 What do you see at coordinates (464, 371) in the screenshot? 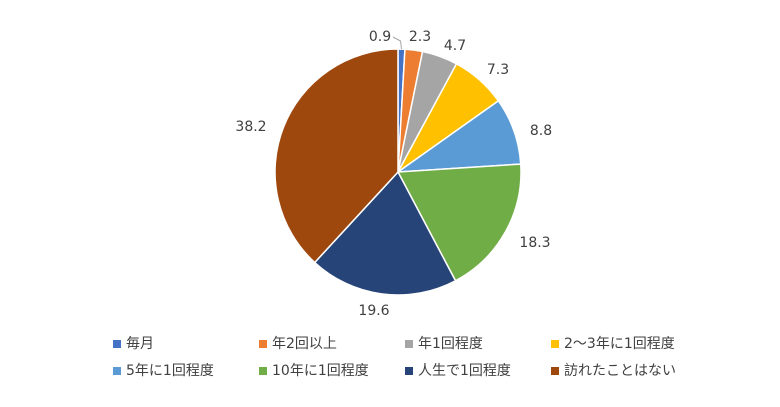
I see `legend-label: 人生で1回程度` at bounding box center [464, 371].